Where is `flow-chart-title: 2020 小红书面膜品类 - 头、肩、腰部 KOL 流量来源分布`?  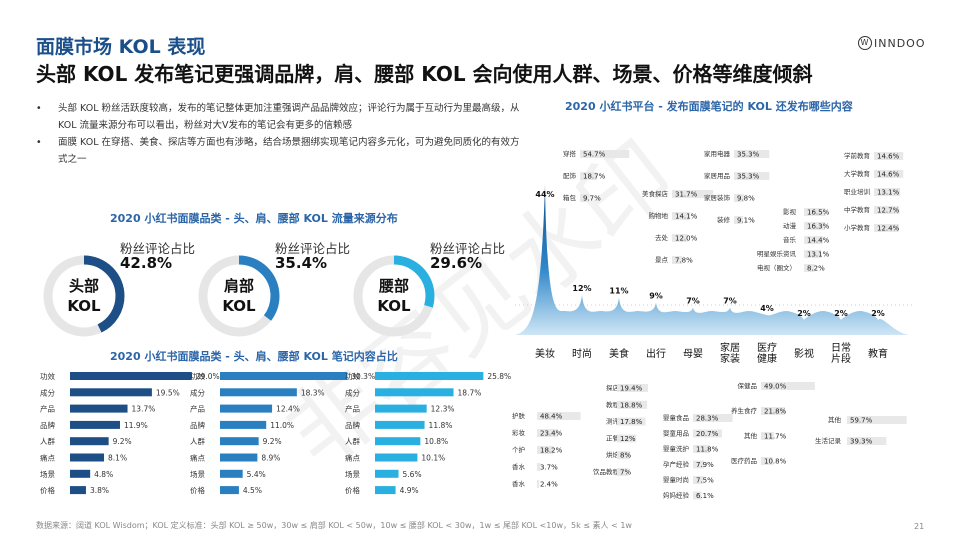 flow-chart-title: 2020 小红书面膜品类 - 头、肩、腰部 KOL 流量来源分布 is located at coordinates (254, 218).